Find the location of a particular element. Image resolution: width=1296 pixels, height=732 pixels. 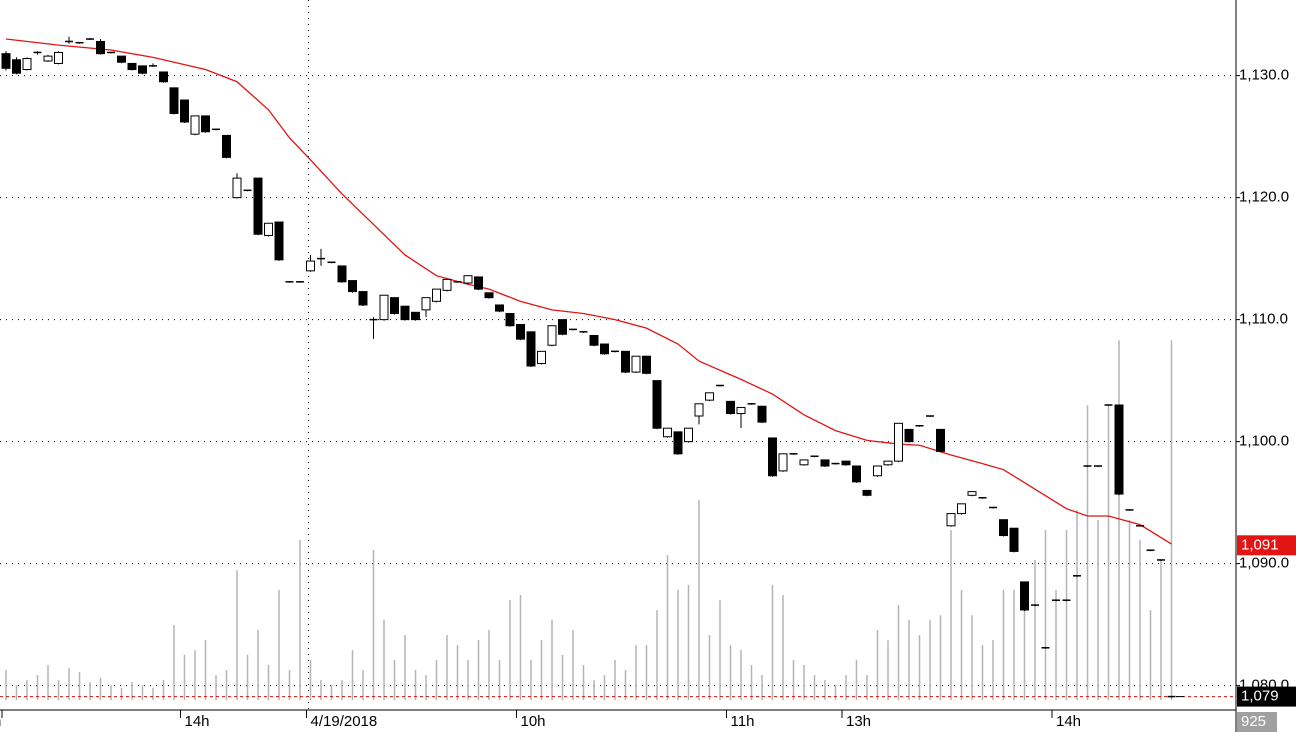

y-tick-label: 1,130.0 is located at coordinates (1264, 75).